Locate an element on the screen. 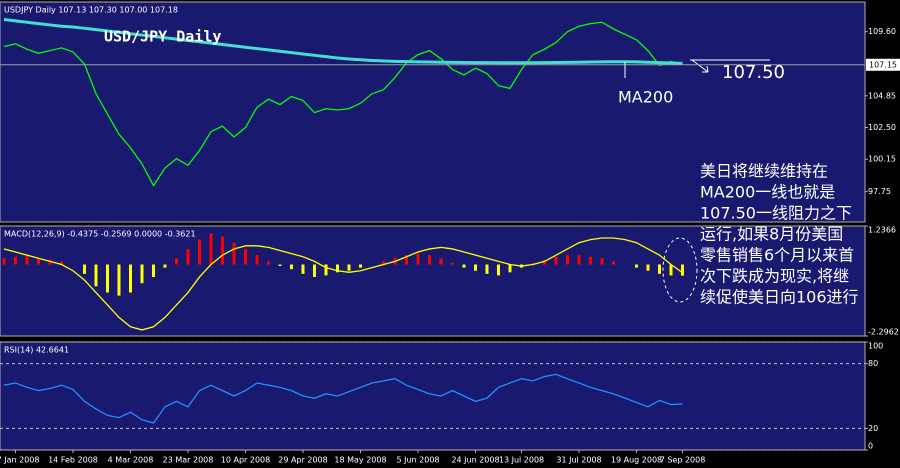  note-line: 美日将继续维持在 is located at coordinates (764, 171).